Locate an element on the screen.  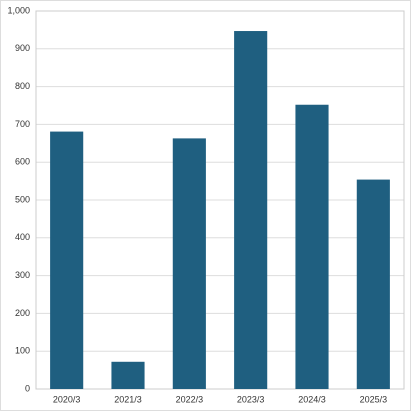
x-tick-label: 2024/3 is located at coordinates (312, 399).